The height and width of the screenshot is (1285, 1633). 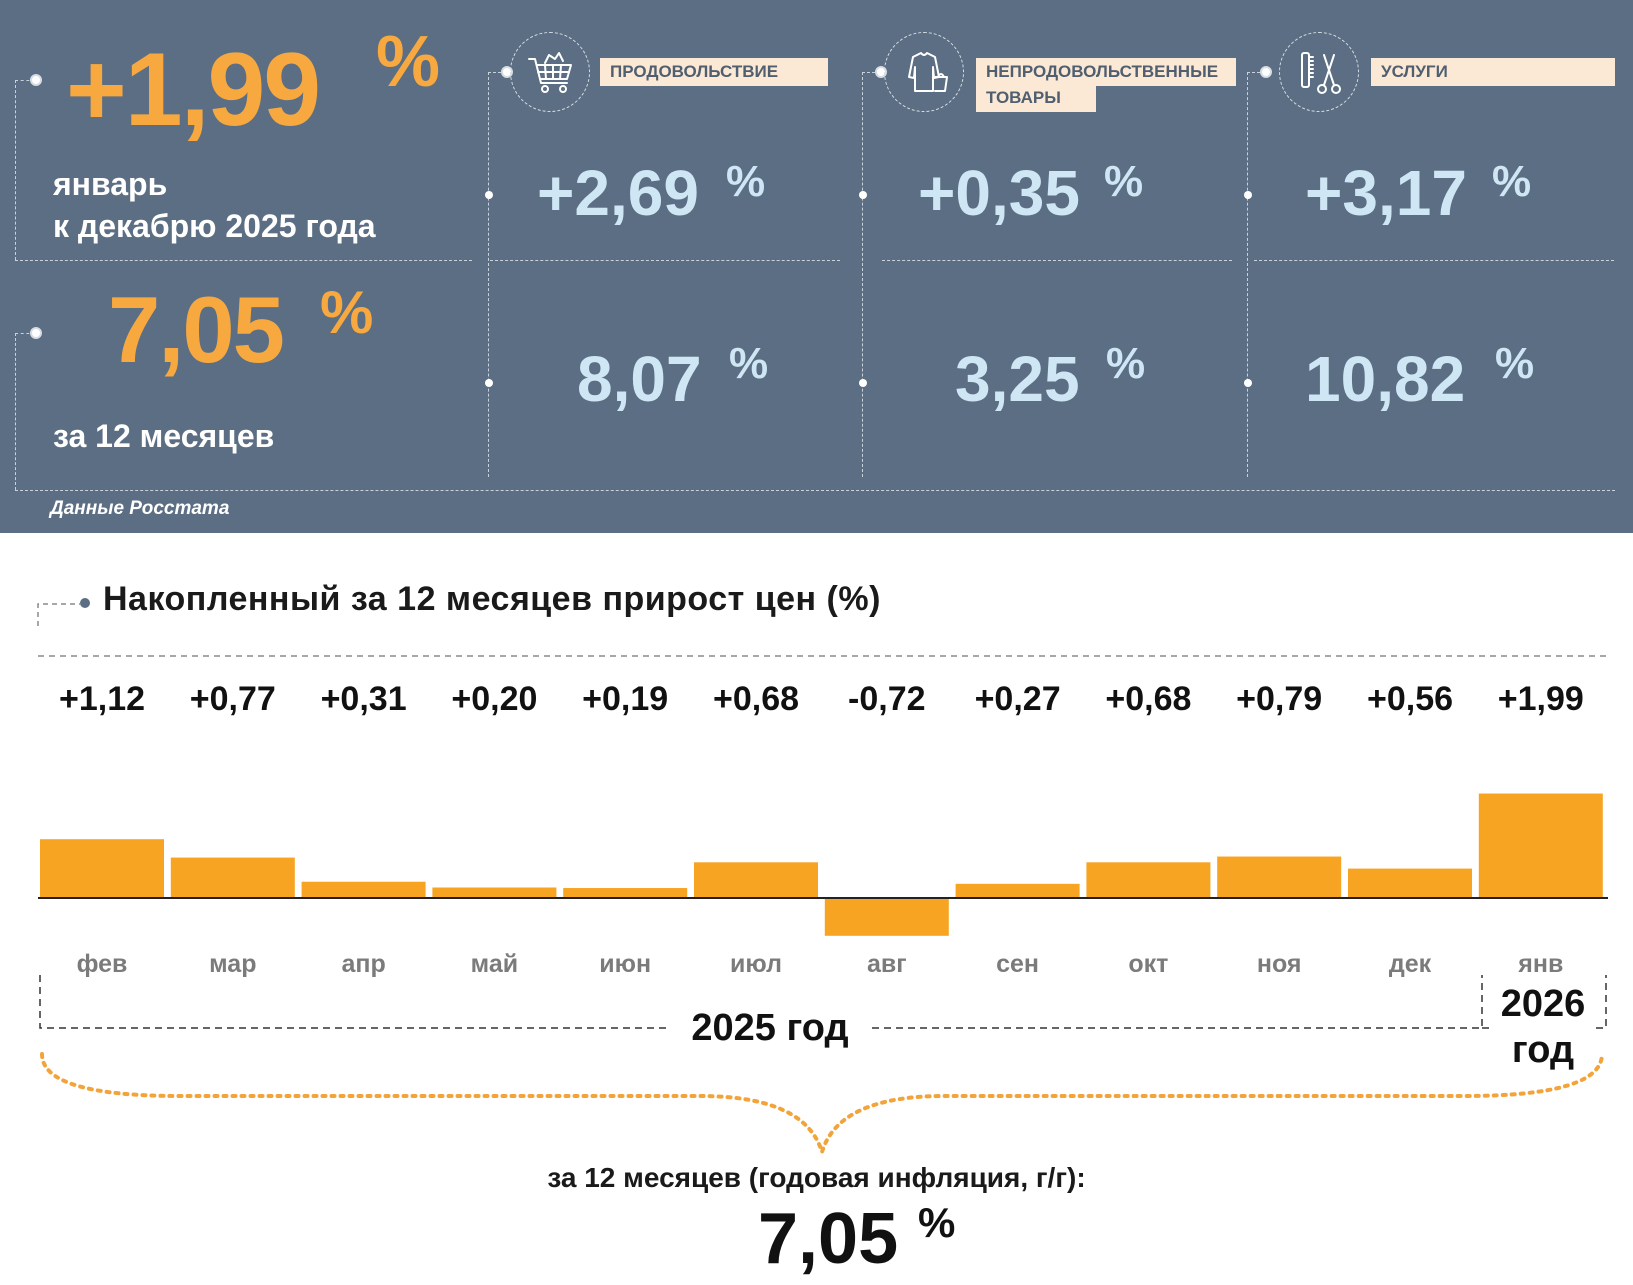 I want to click on month-label-июл: июл, so click(x=756, y=964).